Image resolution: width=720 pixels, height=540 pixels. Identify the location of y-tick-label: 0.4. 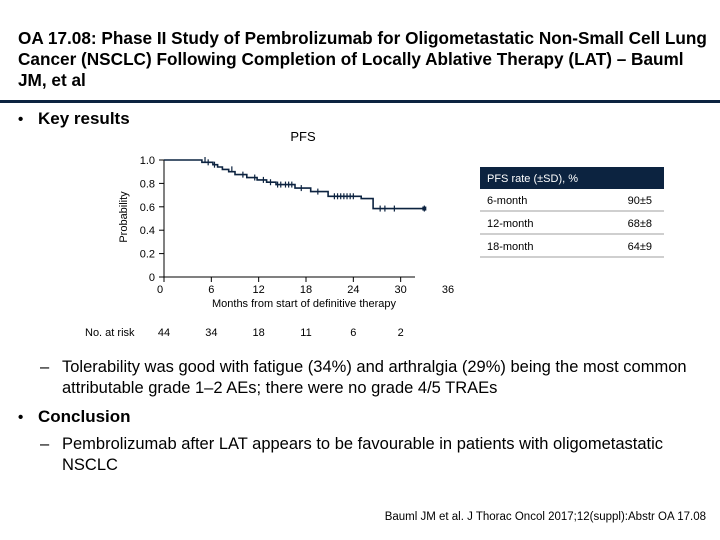
(147, 231).